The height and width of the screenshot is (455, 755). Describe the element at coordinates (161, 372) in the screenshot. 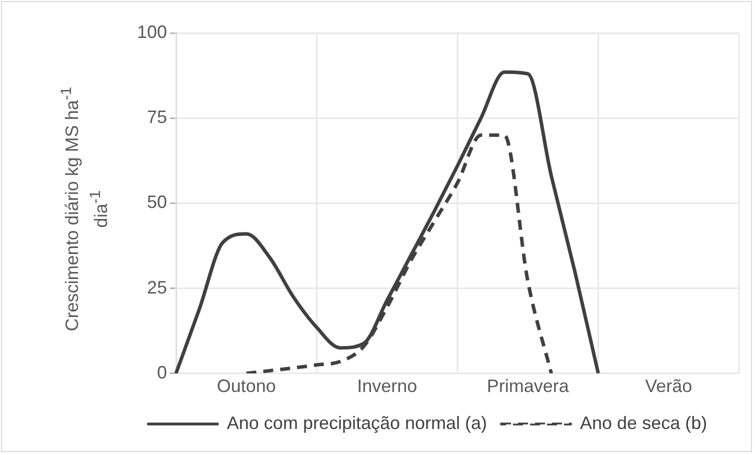

I see `y-tick-label: 0` at that location.